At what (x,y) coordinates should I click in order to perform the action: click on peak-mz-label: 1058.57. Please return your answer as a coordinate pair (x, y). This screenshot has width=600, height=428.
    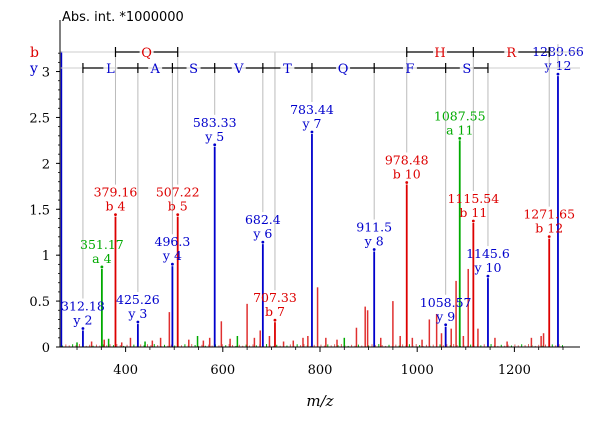
    Looking at the image, I should click on (446, 302).